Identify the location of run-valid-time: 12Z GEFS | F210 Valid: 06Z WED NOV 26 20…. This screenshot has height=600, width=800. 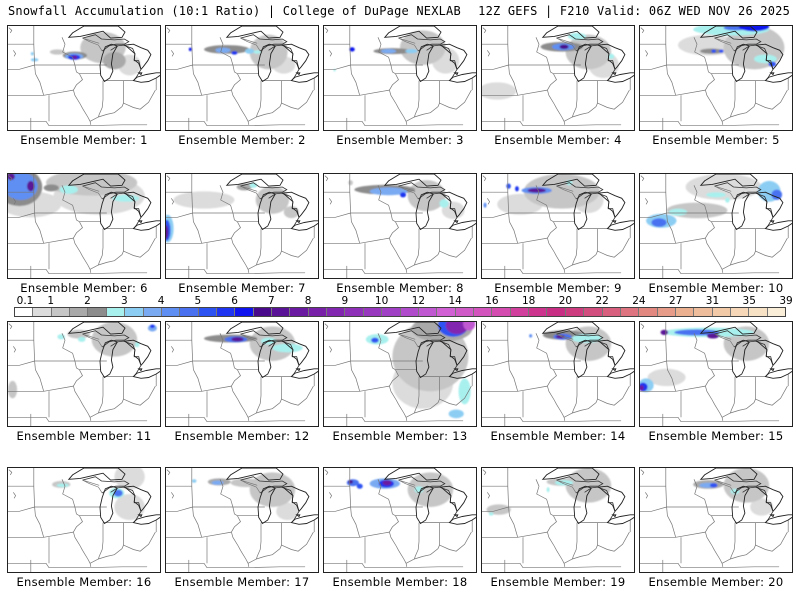
(634, 11).